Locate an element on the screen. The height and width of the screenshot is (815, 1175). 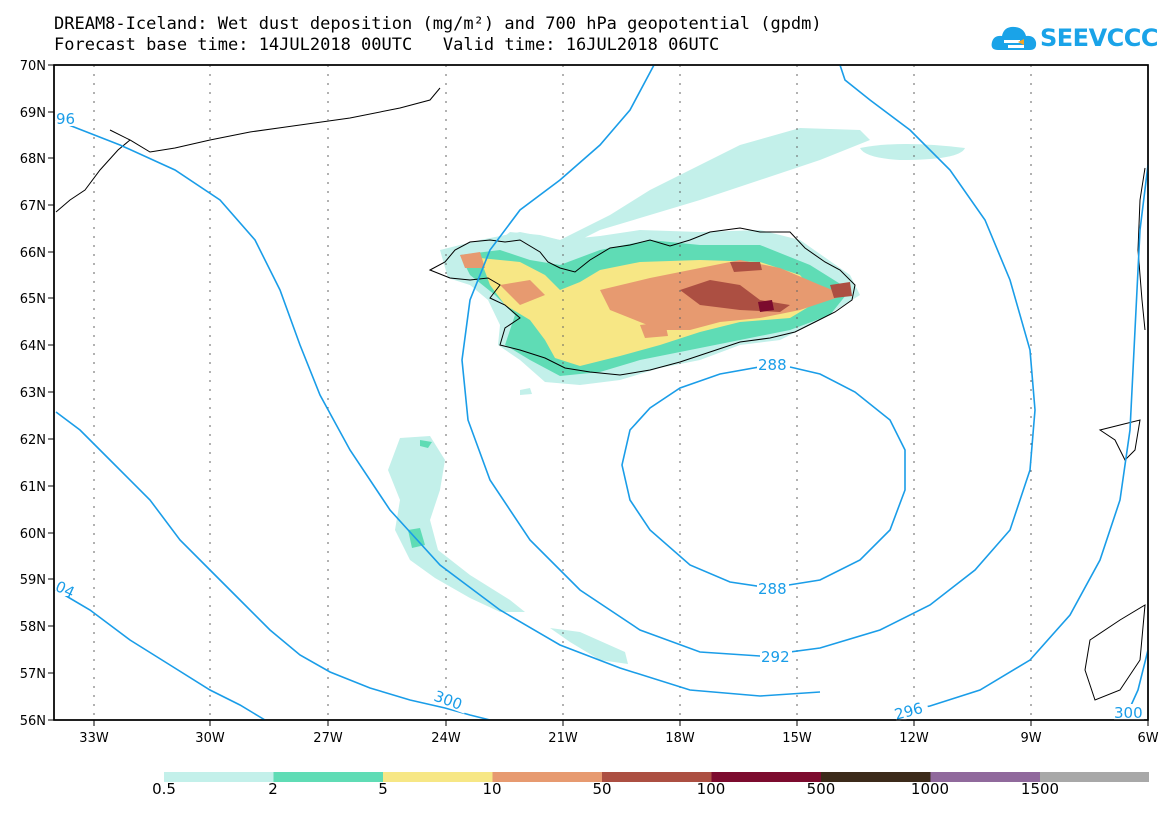
colorbar-label: 10 is located at coordinates (492, 789).